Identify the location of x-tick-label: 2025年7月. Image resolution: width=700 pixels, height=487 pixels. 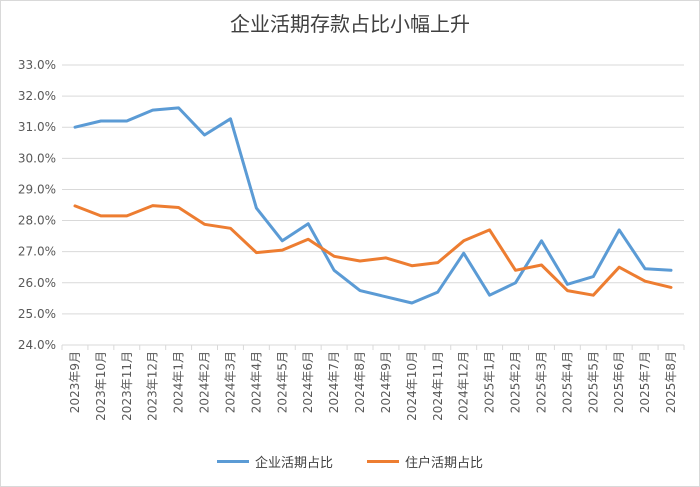
(645, 382).